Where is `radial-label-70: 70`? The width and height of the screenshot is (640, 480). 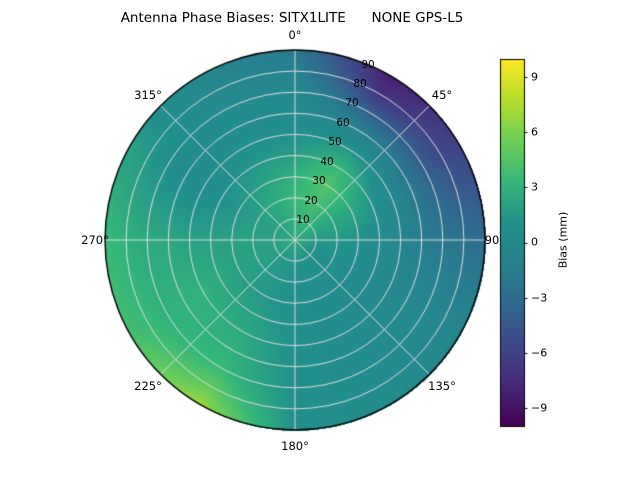 radial-label-70: 70 is located at coordinates (352, 103).